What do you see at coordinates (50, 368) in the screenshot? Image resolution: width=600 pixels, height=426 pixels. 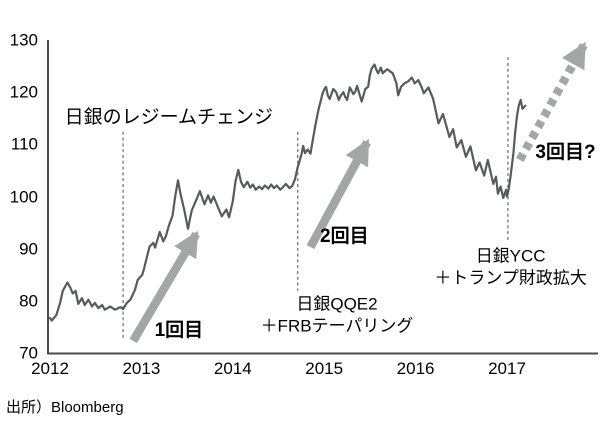 I see `x-tick-label-2012: 2012` at bounding box center [50, 368].